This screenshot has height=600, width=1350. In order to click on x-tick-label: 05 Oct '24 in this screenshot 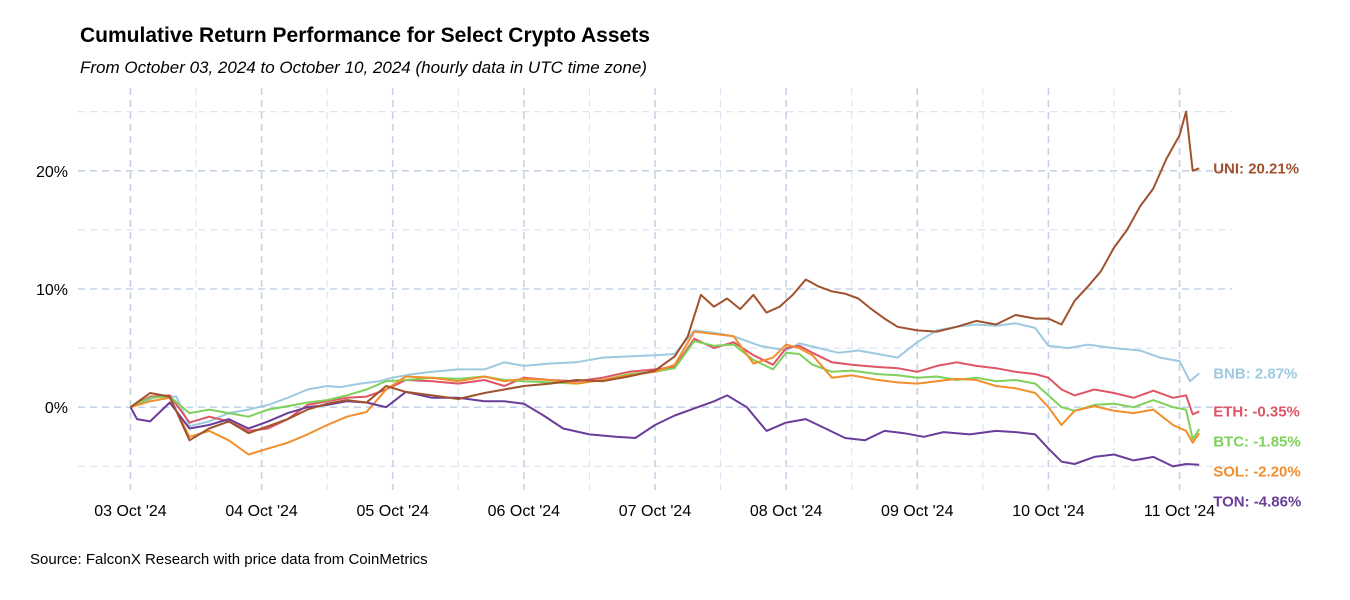, I will do `click(393, 511)`.